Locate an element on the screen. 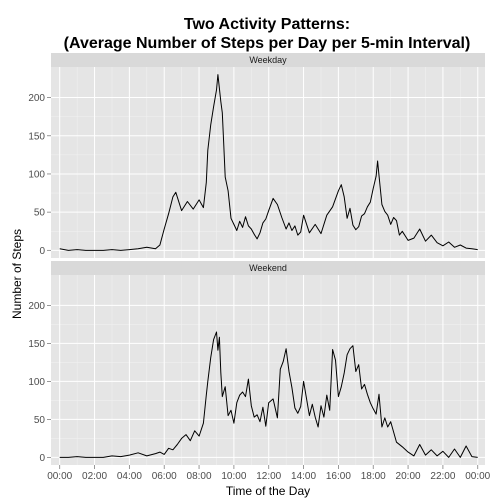 Image resolution: width=504 pixels, height=504 pixels. x-tick-label: 12:00 is located at coordinates (268, 476).